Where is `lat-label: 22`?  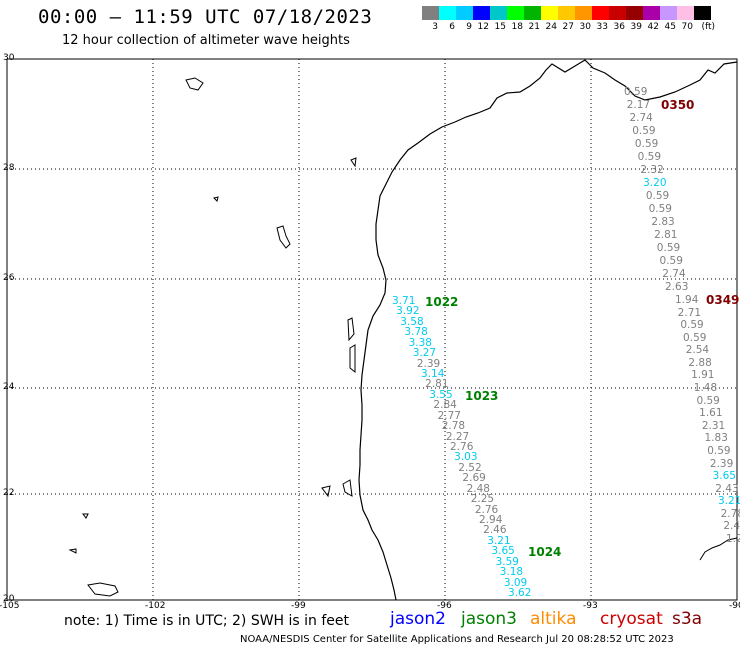 lat-label: 22 is located at coordinates (9, 493).